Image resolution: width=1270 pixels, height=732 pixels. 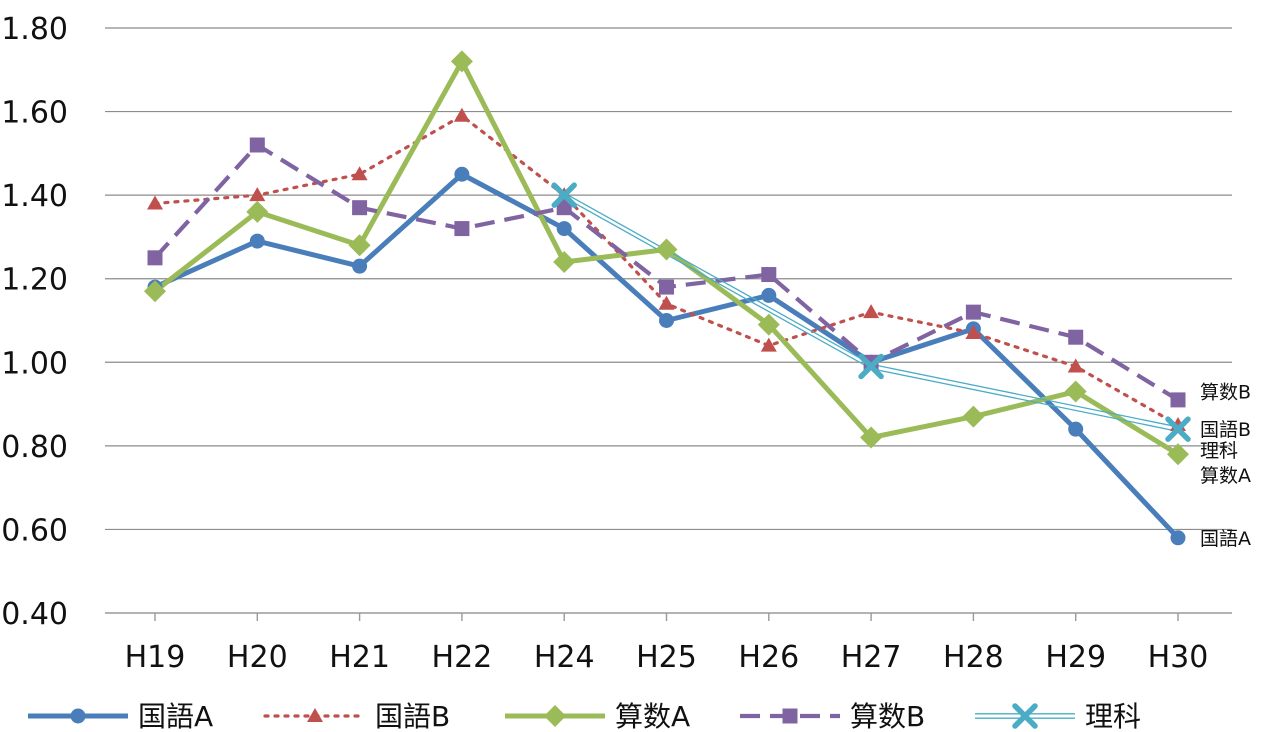 What do you see at coordinates (34, 196) in the screenshot?
I see `y-tick-label: 1.40` at bounding box center [34, 196].